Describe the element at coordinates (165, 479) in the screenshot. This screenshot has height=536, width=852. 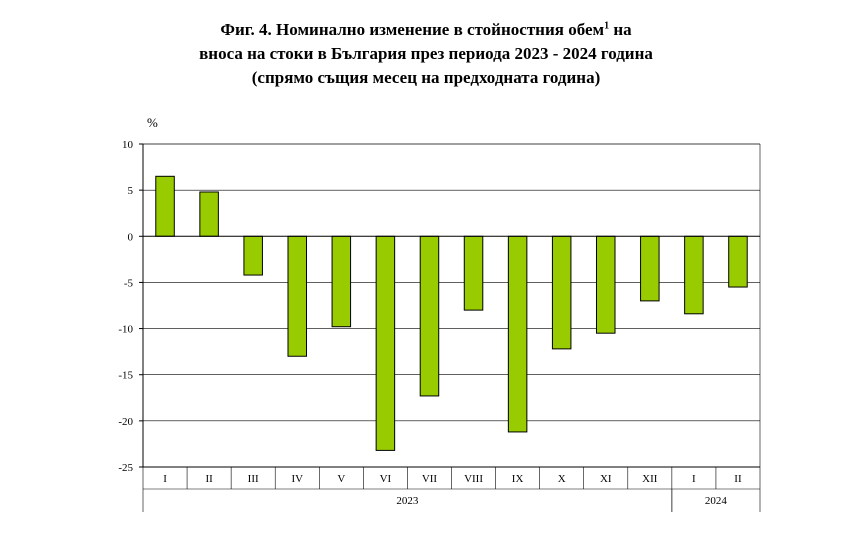
I see `x-tick-label-0: I` at that location.